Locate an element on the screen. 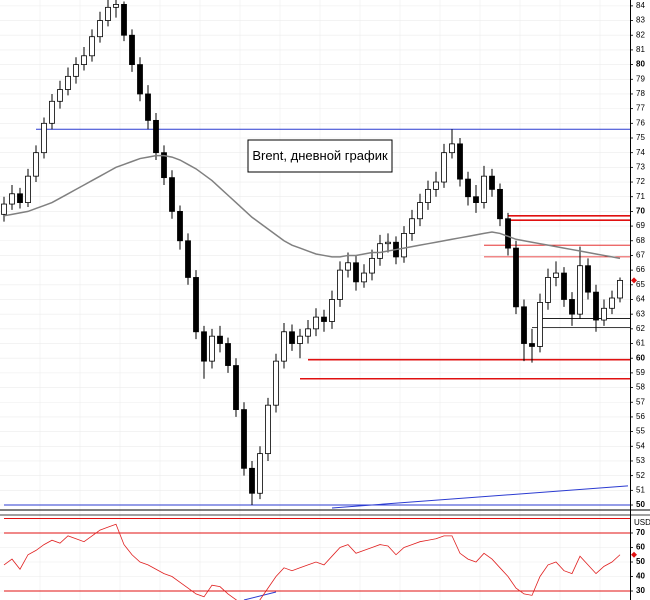  last-value-marker is located at coordinates (634, 554).